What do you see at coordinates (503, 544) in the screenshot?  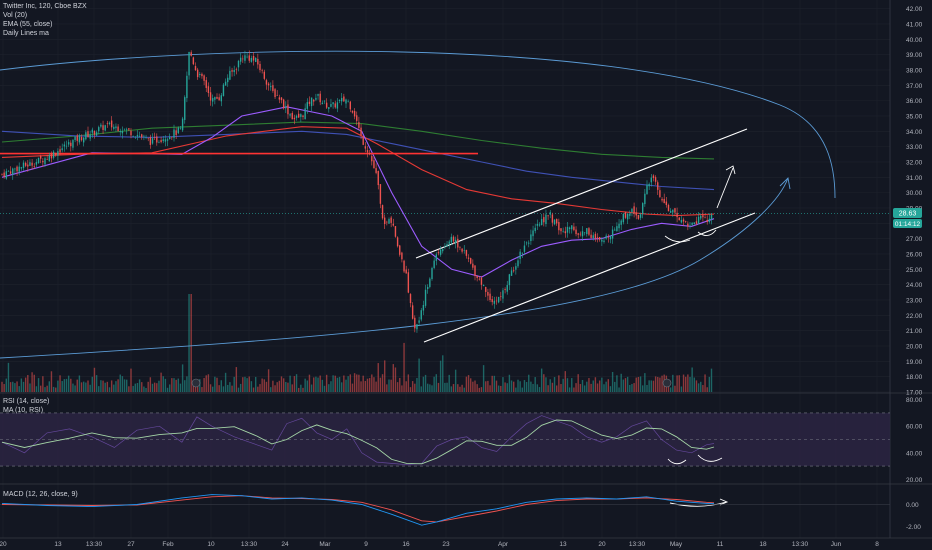 I see `x-tick-label: Apr` at bounding box center [503, 544].